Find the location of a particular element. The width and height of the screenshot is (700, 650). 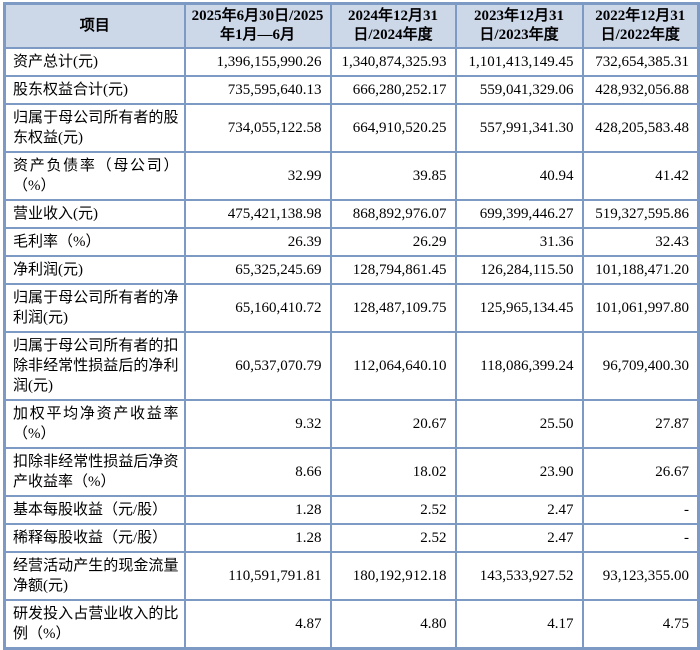

value-cell: 65,160,410.72 is located at coordinates (257, 308).